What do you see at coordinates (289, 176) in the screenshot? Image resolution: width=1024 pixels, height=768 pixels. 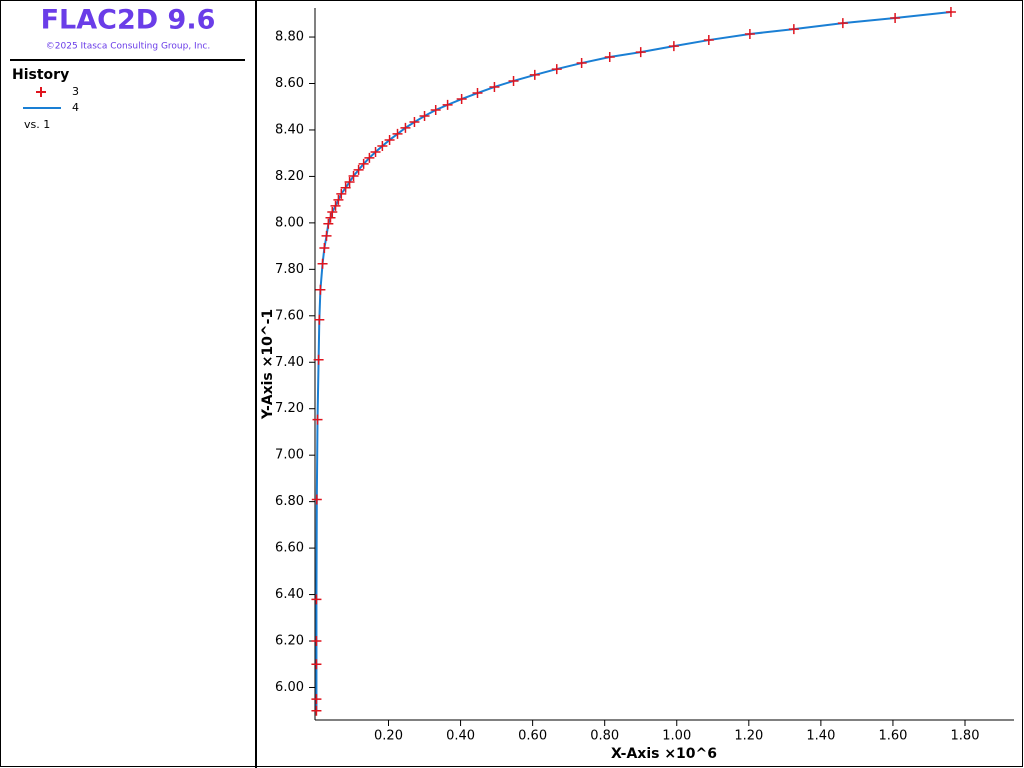 I see `y-tick-label: 8.20` at bounding box center [289, 176].